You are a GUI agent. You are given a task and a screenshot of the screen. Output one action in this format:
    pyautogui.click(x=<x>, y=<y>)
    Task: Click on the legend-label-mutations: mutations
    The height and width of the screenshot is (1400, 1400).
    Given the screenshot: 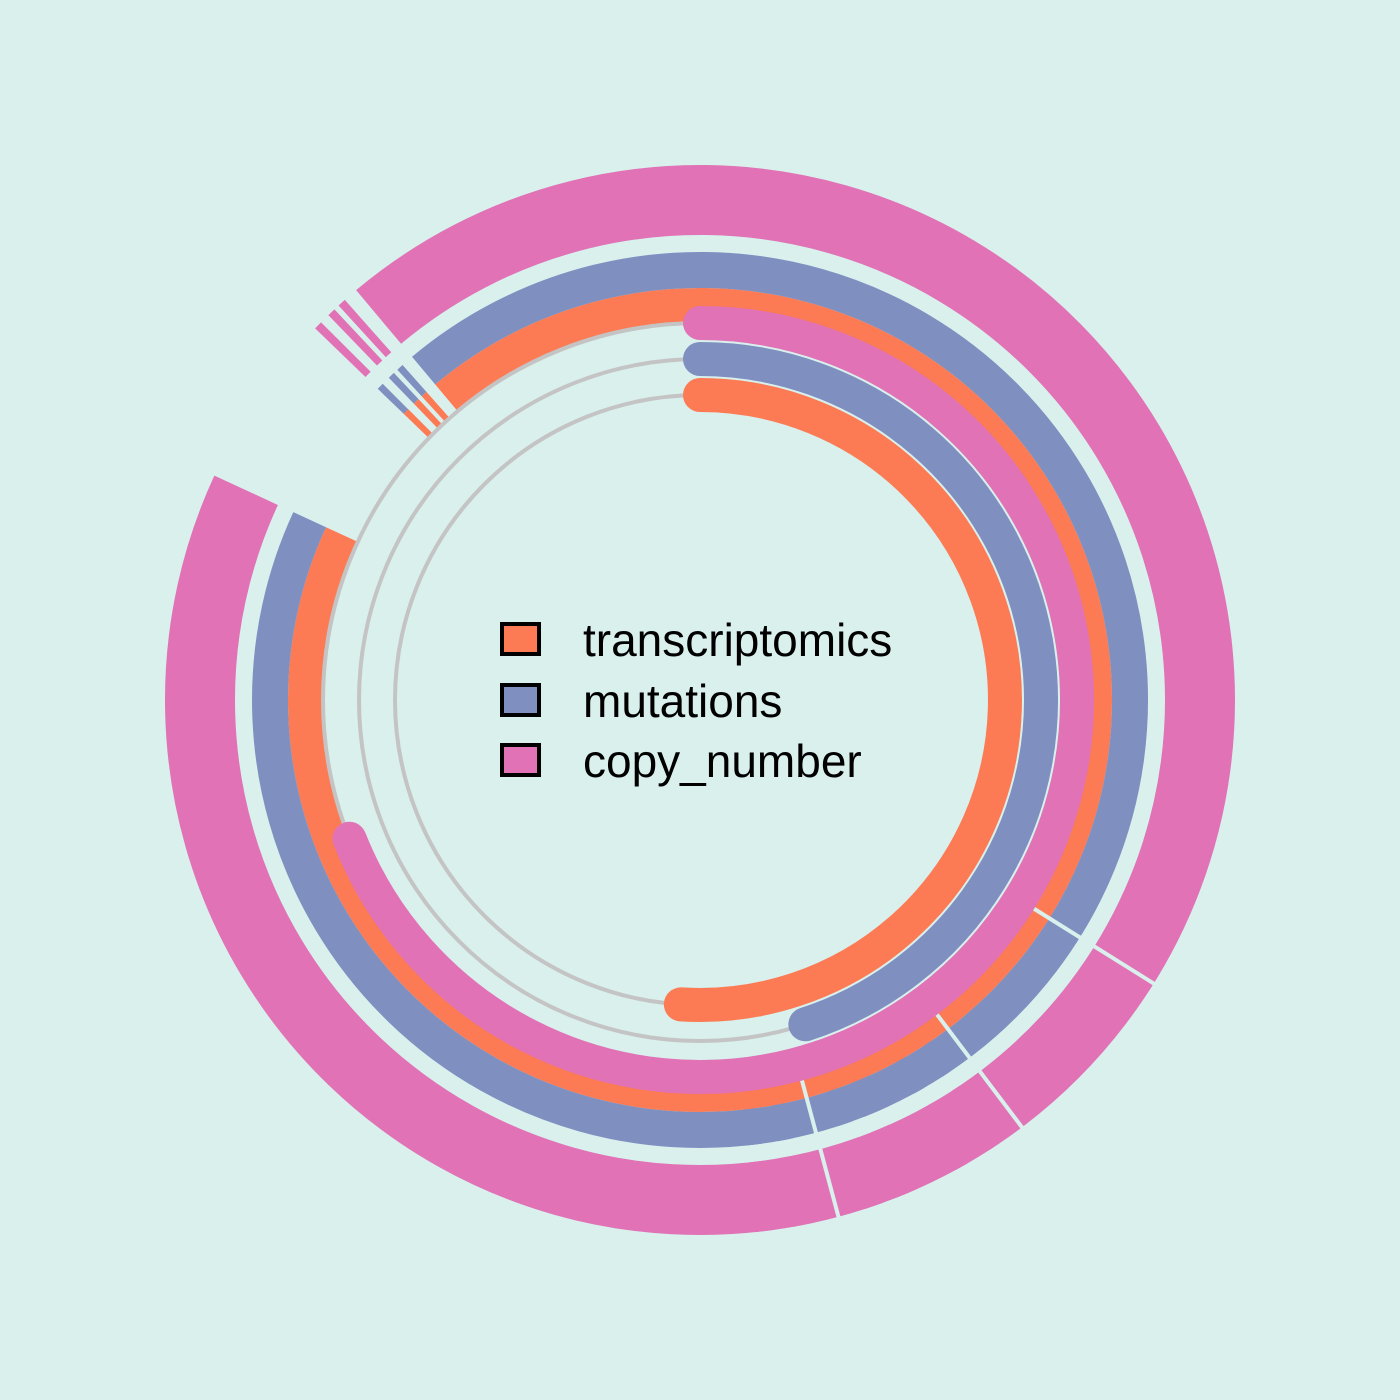 What is the action you would take?
    pyautogui.click(x=682, y=701)
    